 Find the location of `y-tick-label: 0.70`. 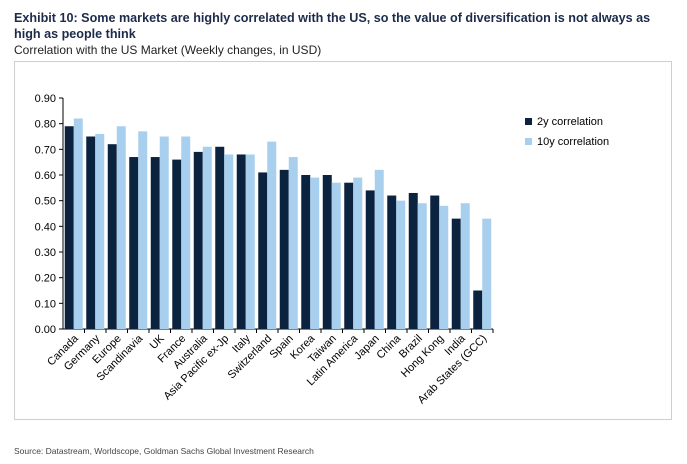

y-tick-label: 0.70 is located at coordinates (45, 150).